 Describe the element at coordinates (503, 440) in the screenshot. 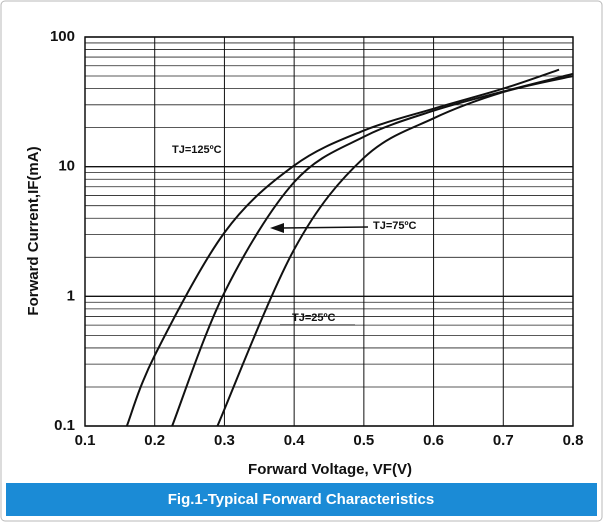

I see `x-tick-label: 0.7` at that location.